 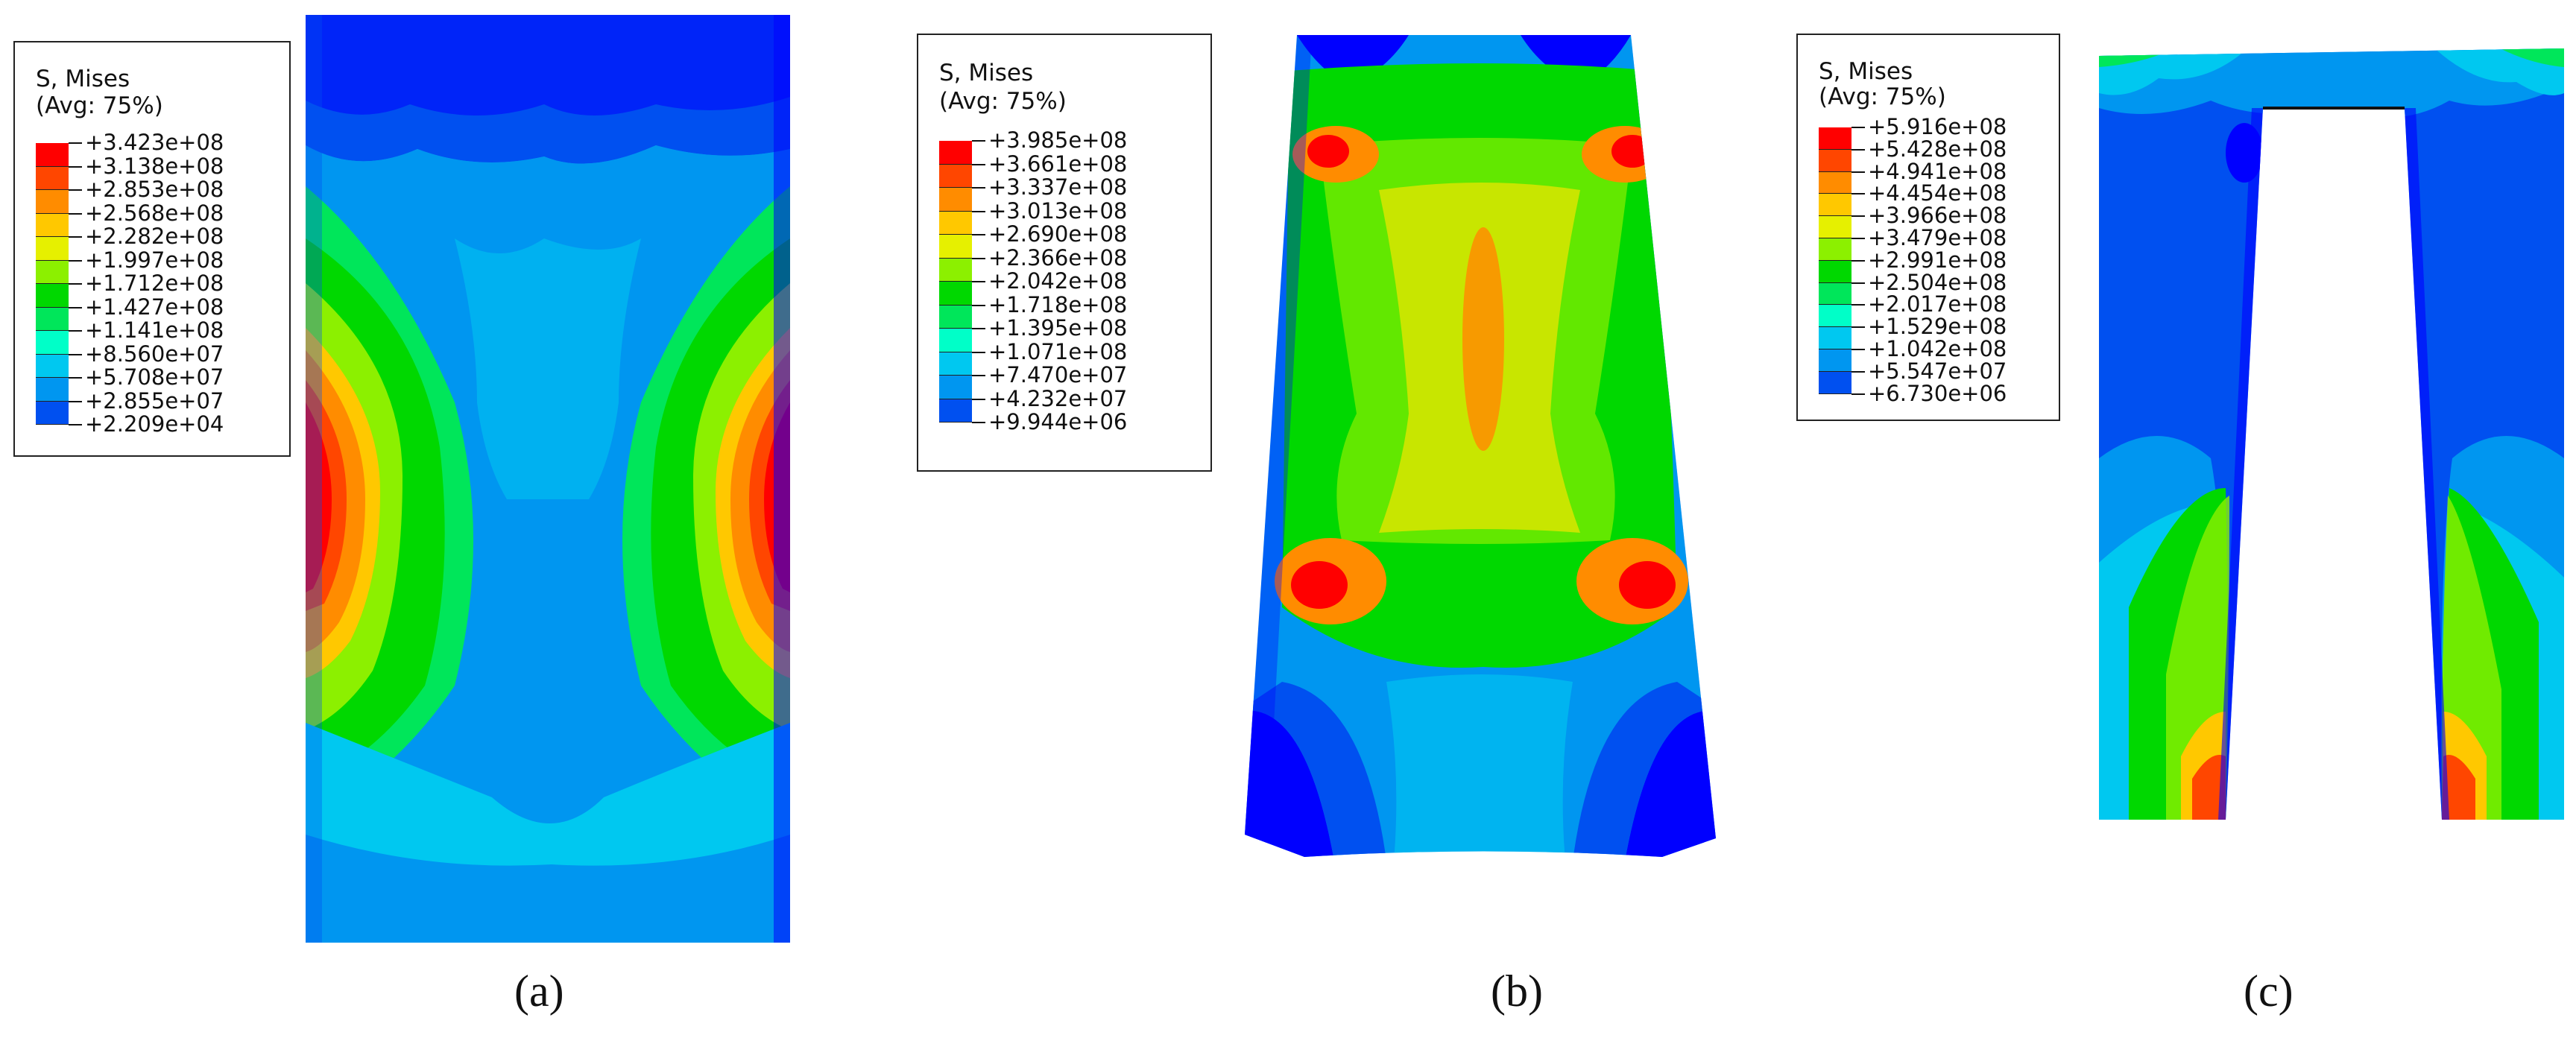 I want to click on legend-c-subtitle: (Avg: 75%), so click(x=1882, y=97).